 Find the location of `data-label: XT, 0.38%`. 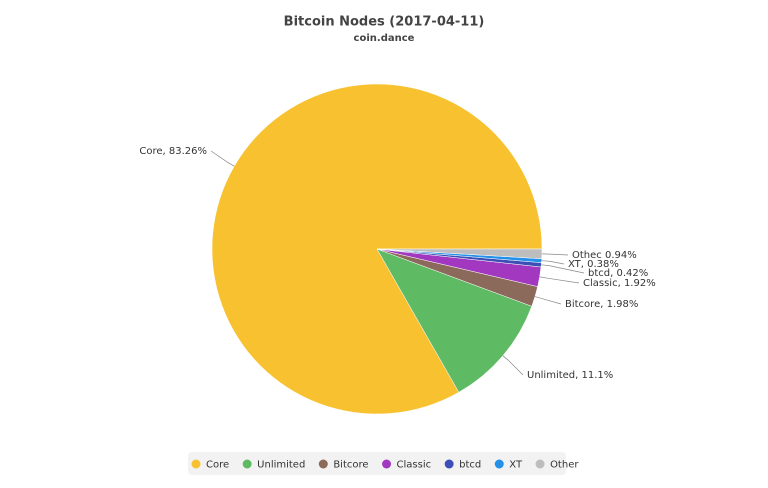

data-label: XT, 0.38% is located at coordinates (593, 264).